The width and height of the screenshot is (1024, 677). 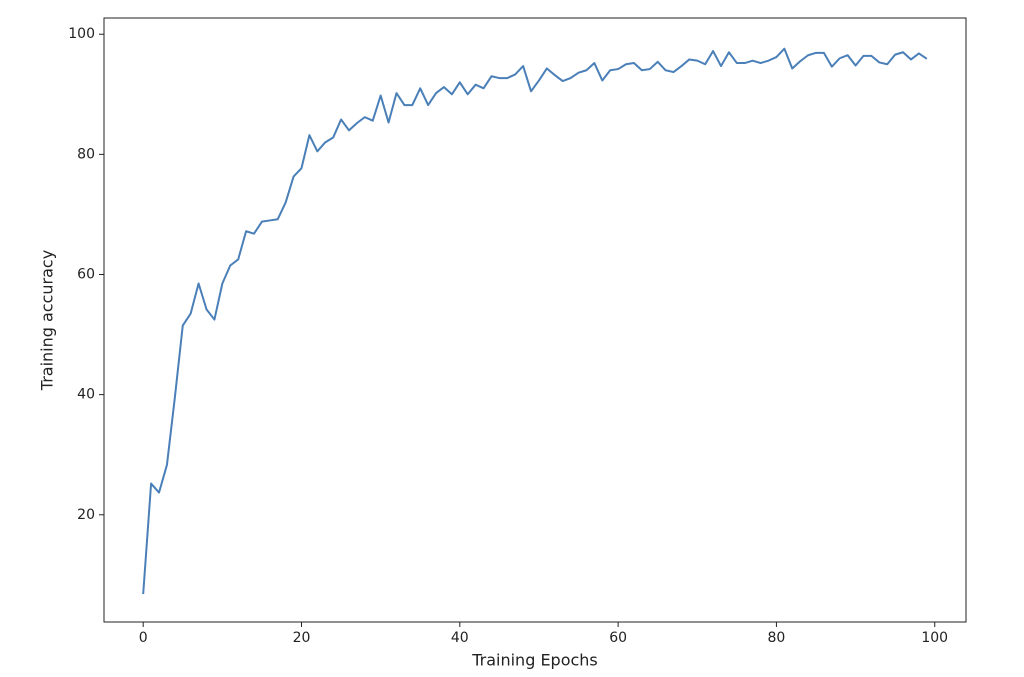 What do you see at coordinates (302, 638) in the screenshot?
I see `x-tick-label: 20` at bounding box center [302, 638].